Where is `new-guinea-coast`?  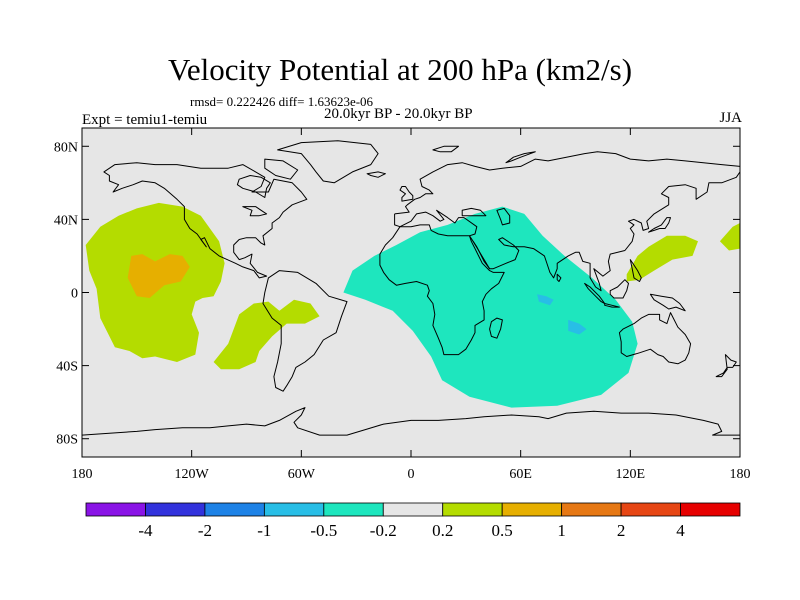
new-guinea-coast is located at coordinates (667, 302).